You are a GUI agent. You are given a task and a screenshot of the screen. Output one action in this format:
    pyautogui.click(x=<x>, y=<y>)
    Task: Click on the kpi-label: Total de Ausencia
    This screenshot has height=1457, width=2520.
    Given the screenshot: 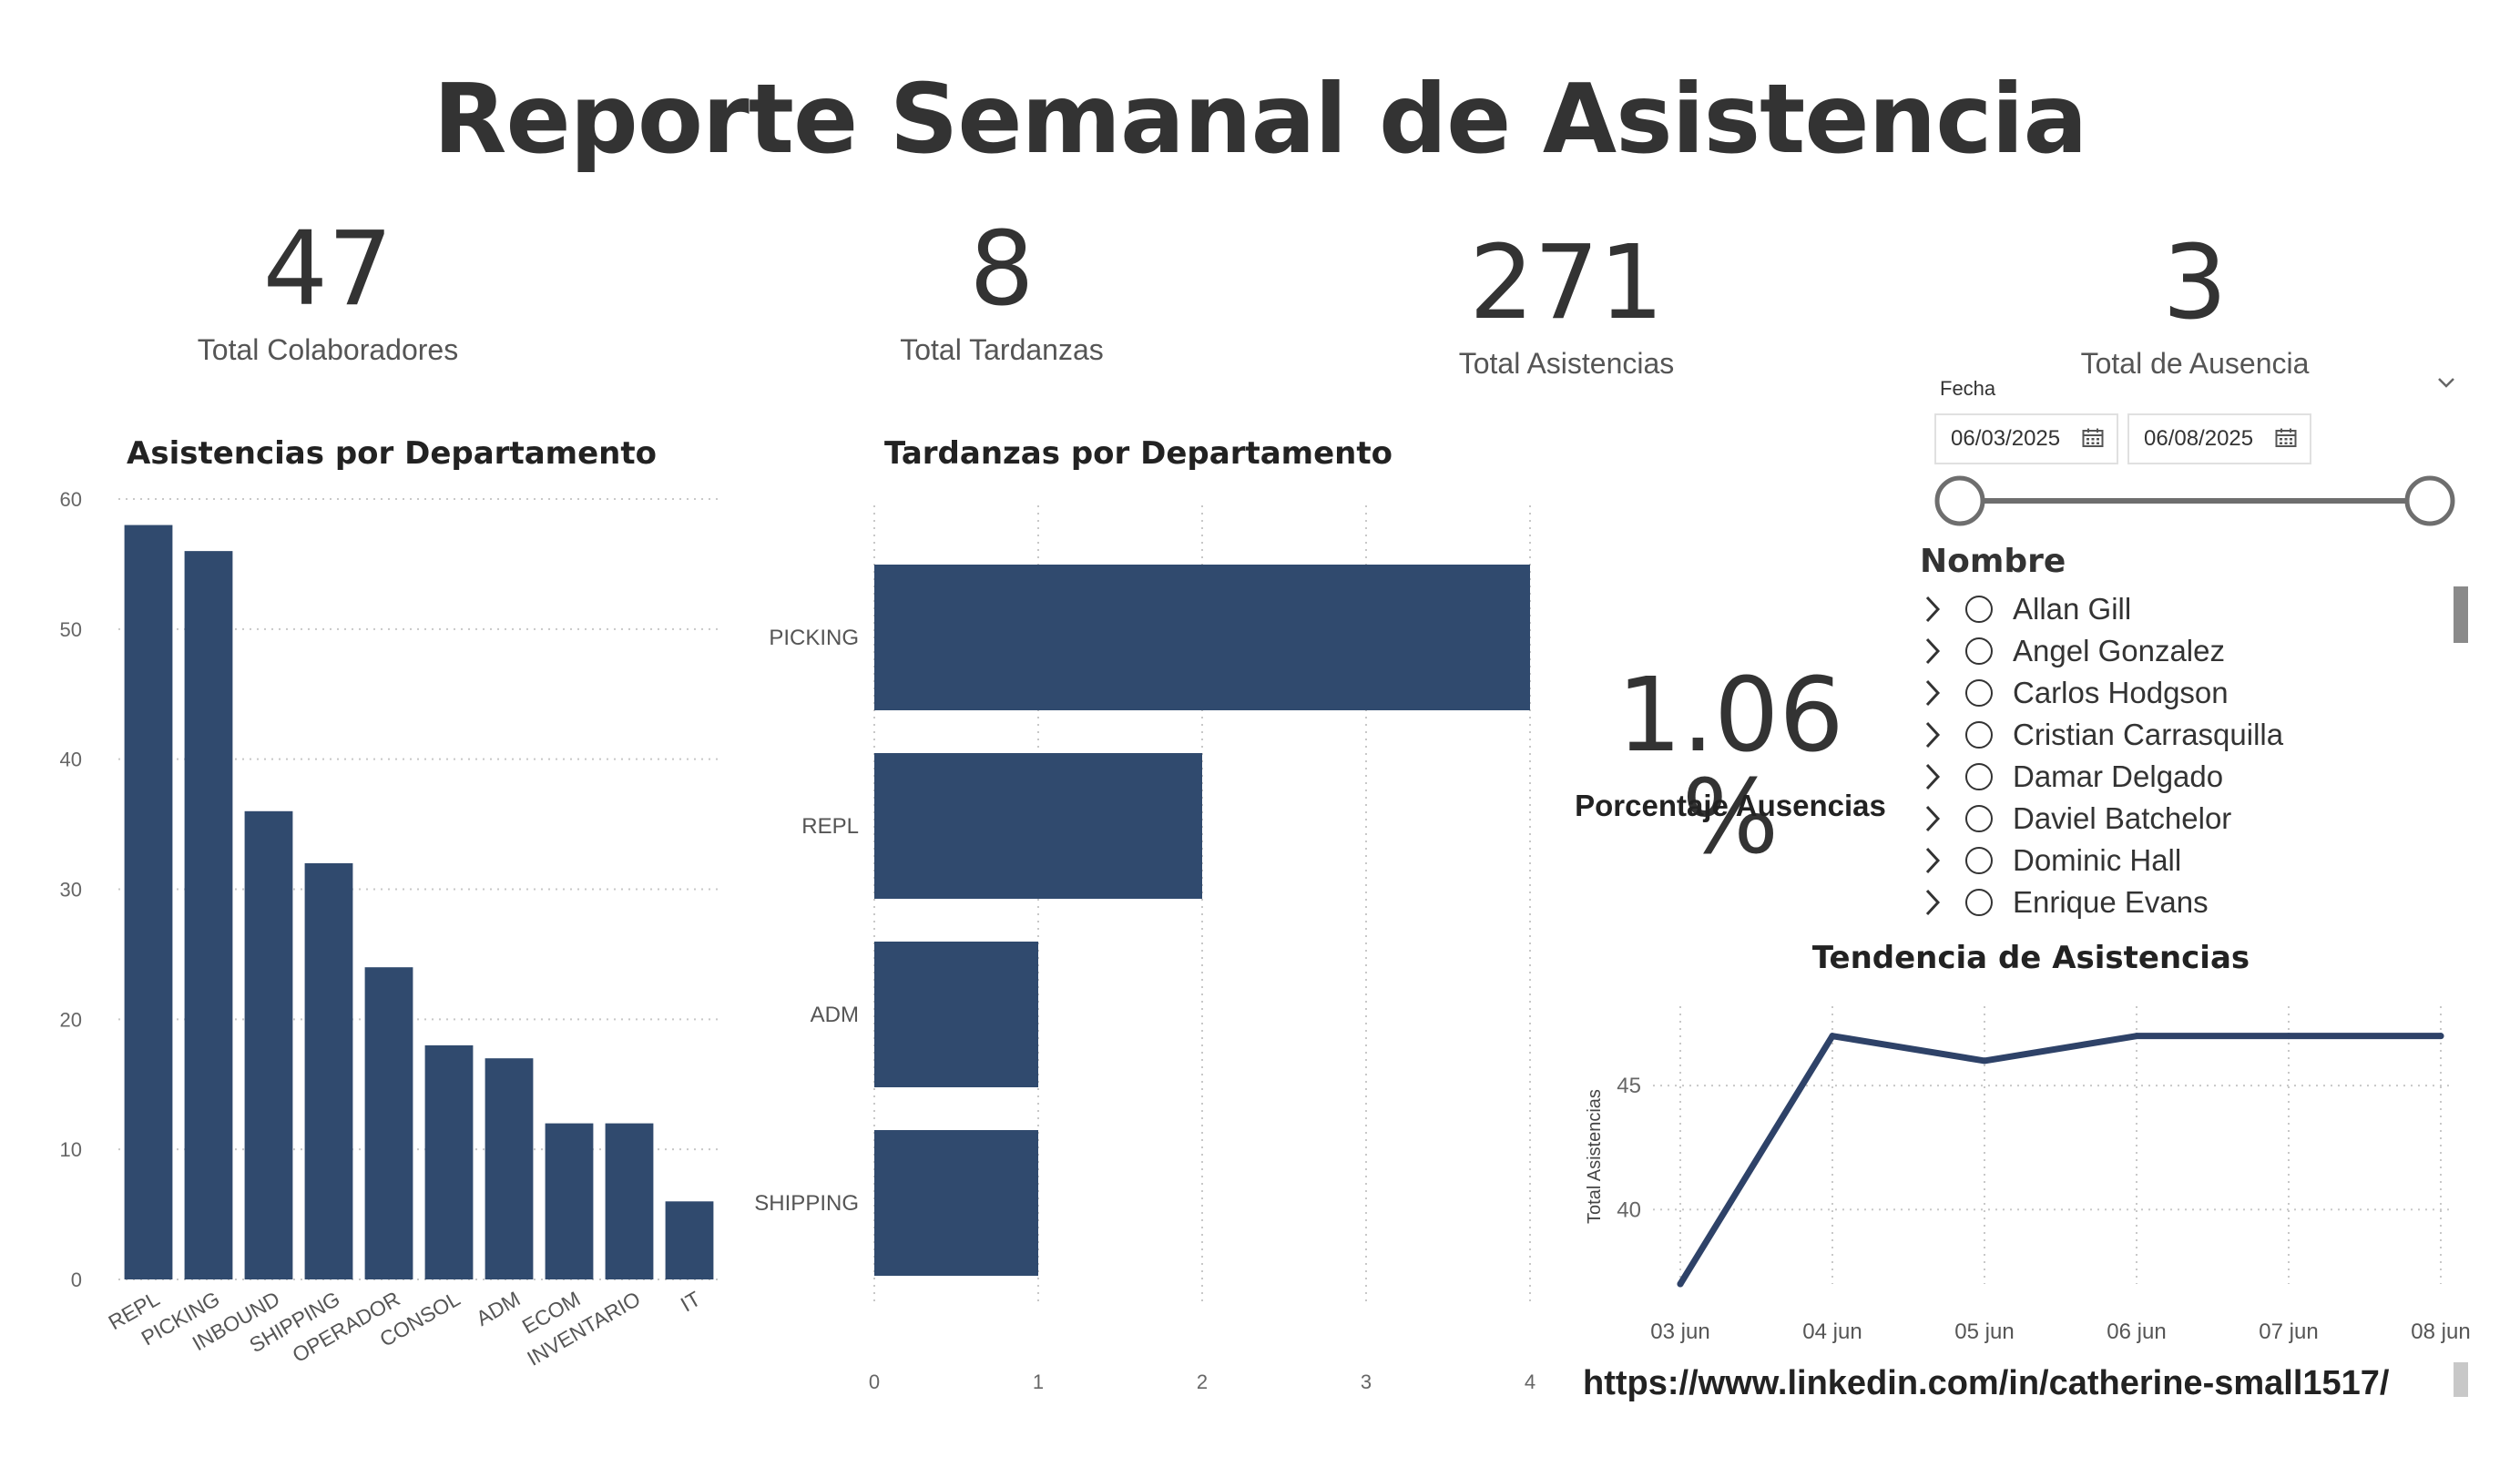 What is the action you would take?
    pyautogui.click(x=2195, y=364)
    